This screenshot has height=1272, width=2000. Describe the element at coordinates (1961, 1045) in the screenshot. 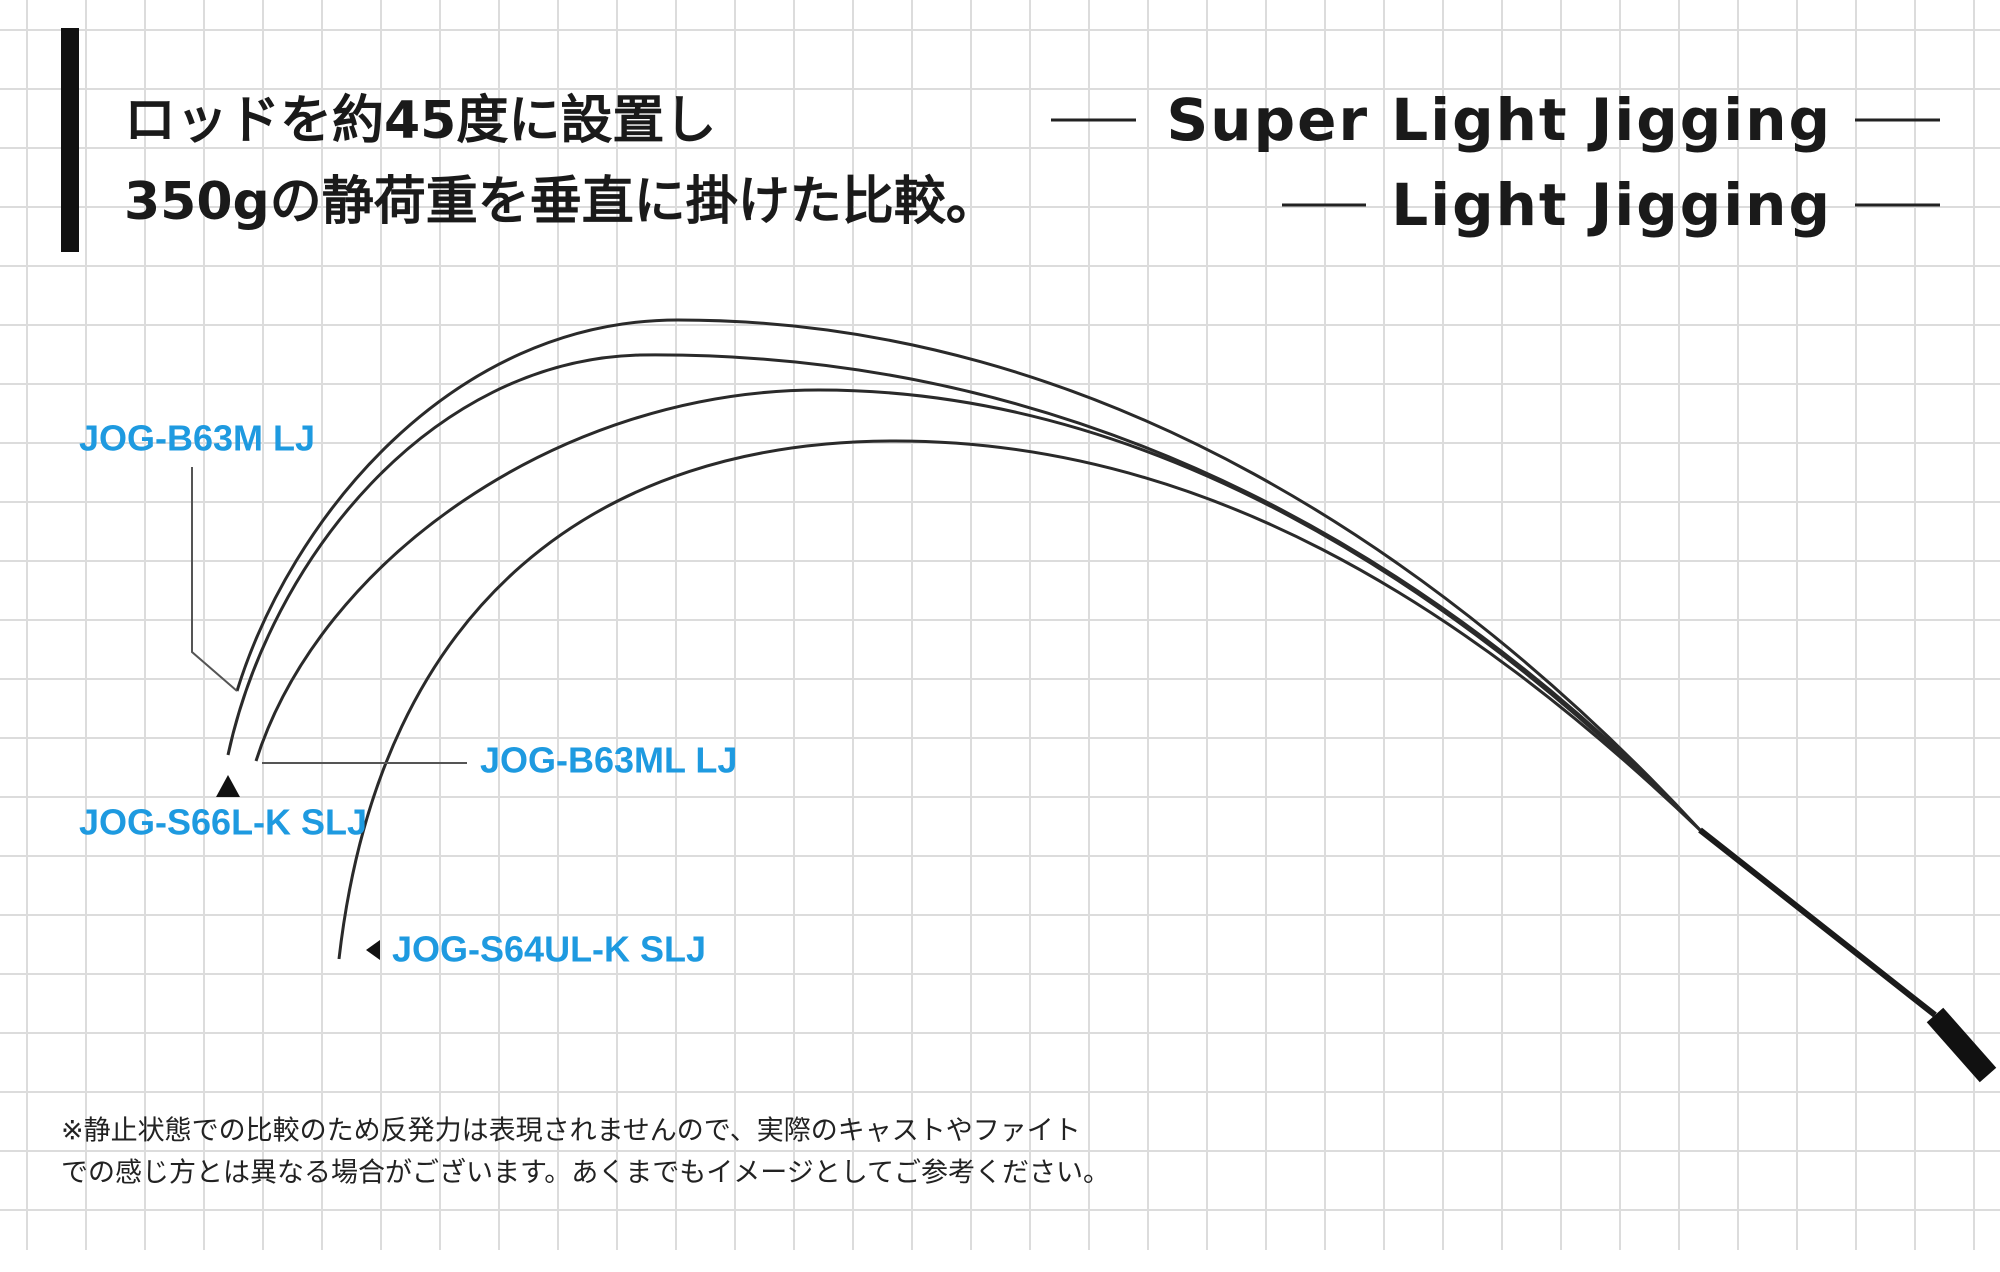

I see `rod-grip` at that location.